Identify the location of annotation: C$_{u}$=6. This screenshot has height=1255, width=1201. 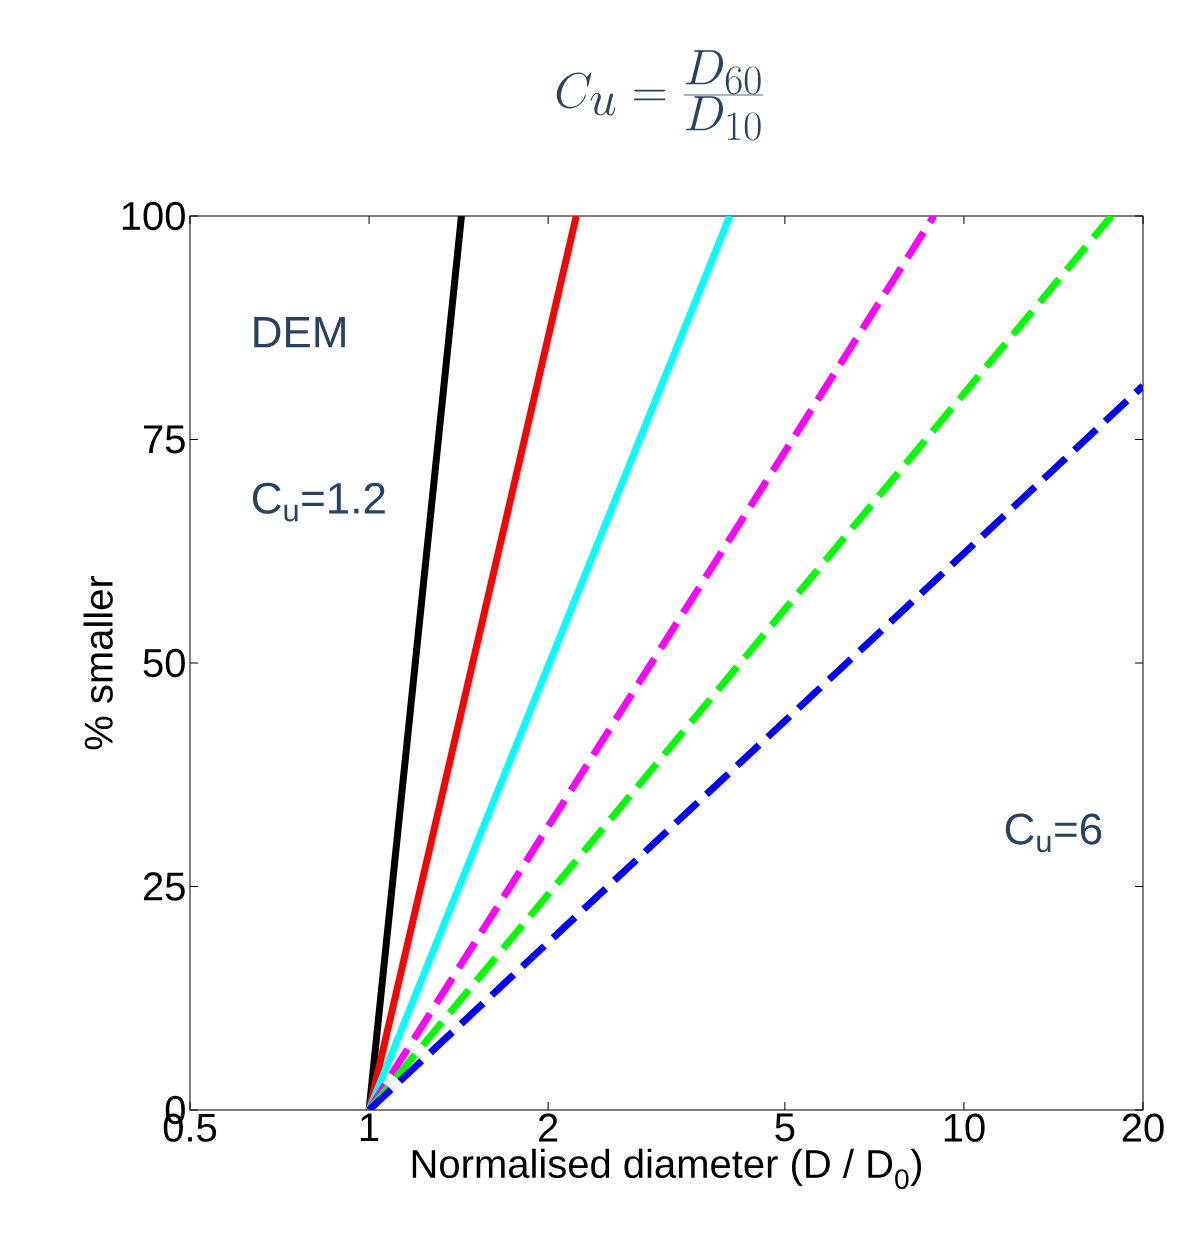
(1053, 833).